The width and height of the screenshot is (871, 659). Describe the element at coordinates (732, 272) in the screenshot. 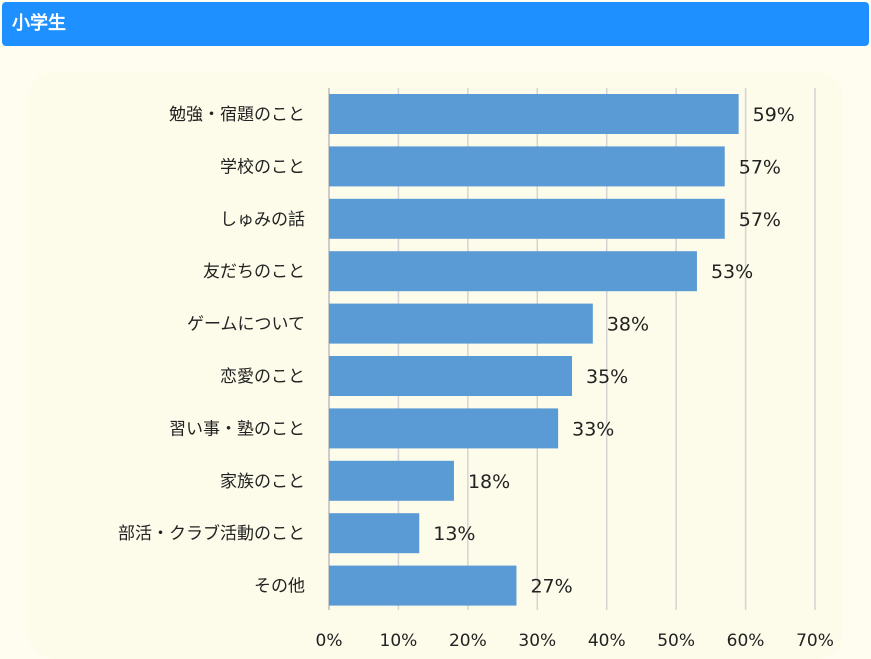

I see `data-label: 53%` at that location.